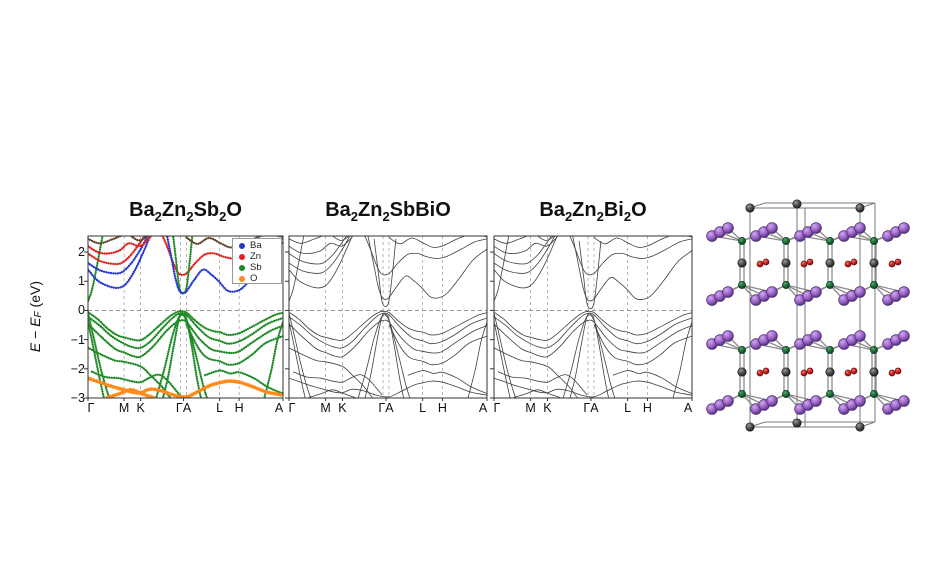 This screenshot has height=583, width=927. I want to click on plot-frame, so click(388, 317).